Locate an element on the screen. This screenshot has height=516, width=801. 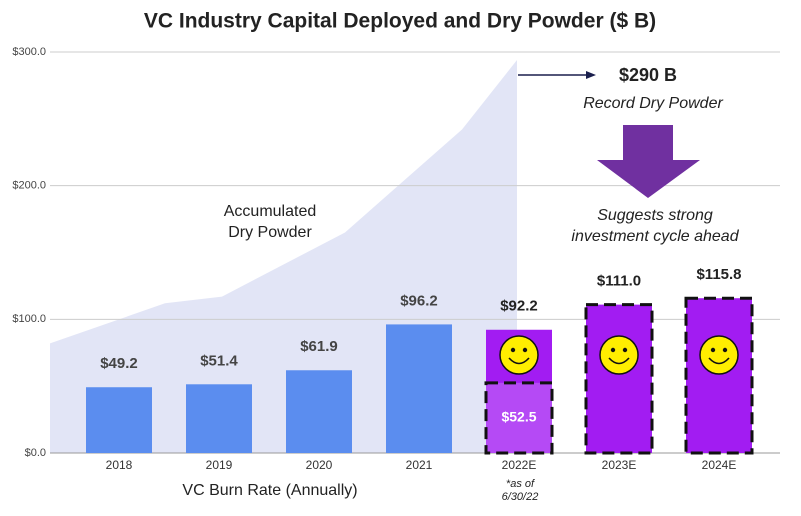
outlook-text: Suggests strong is located at coordinates (655, 215).